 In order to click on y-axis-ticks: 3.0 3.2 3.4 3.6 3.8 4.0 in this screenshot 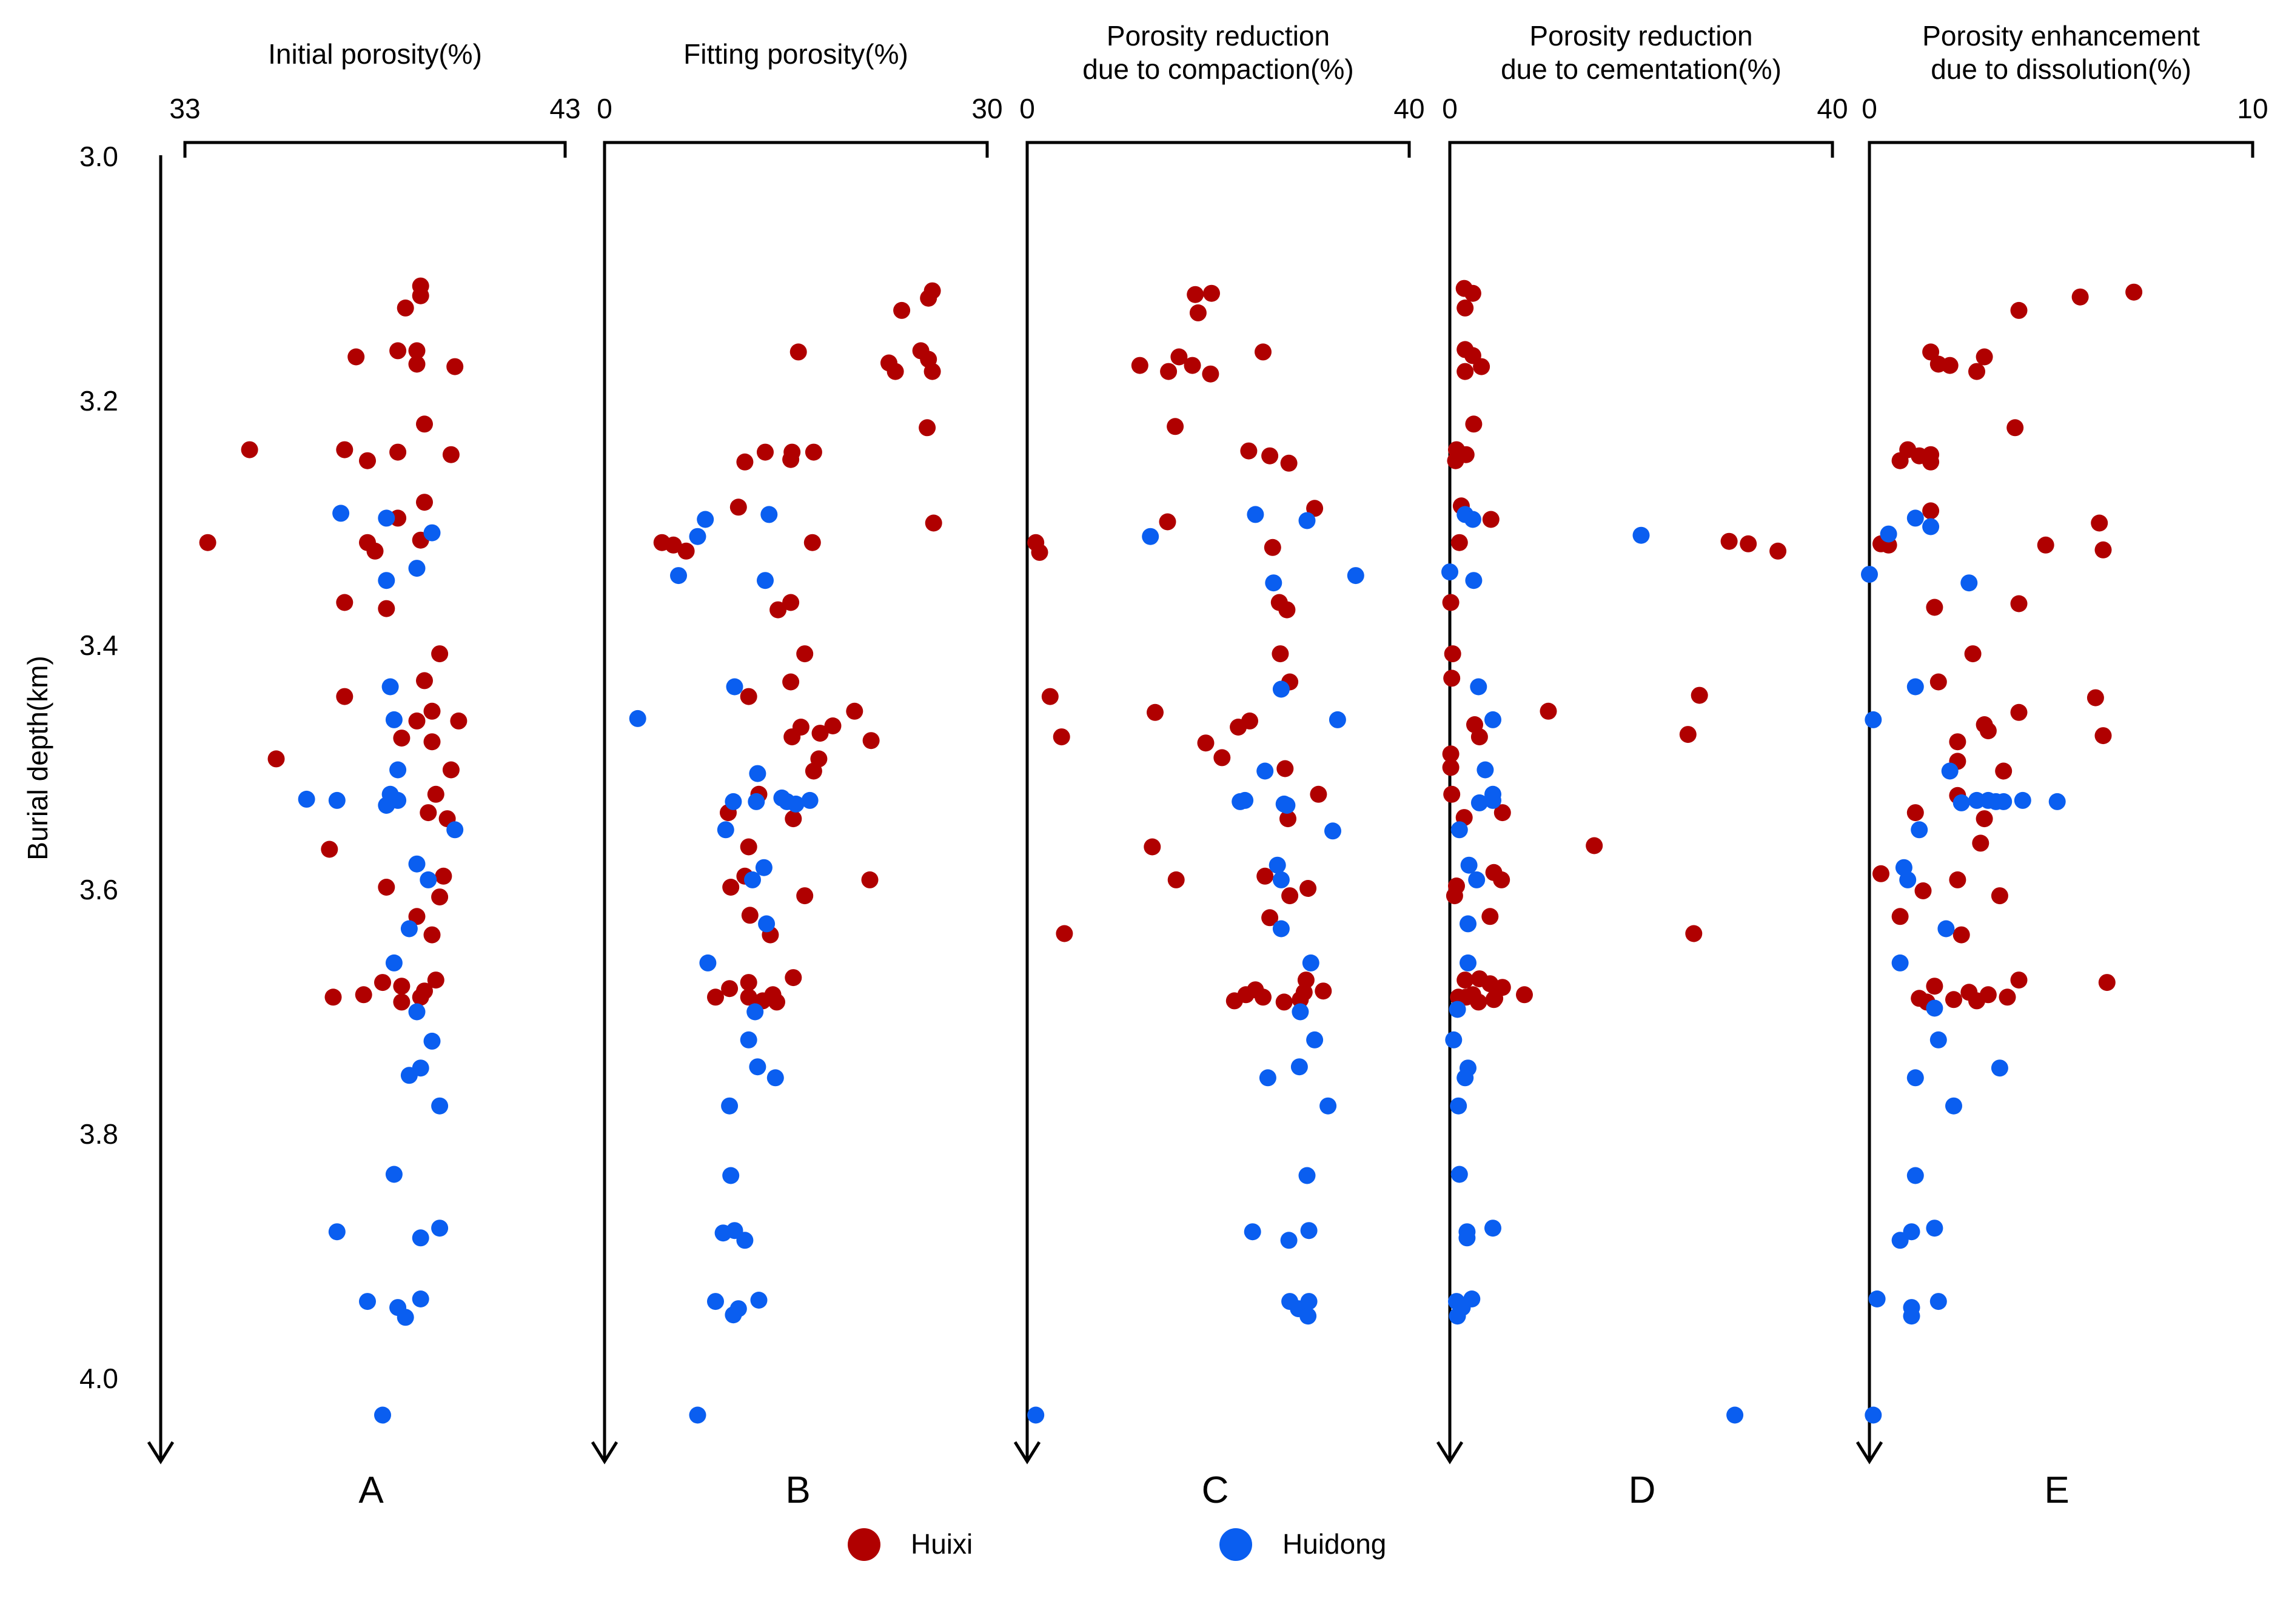, I will do `click(98, 768)`.